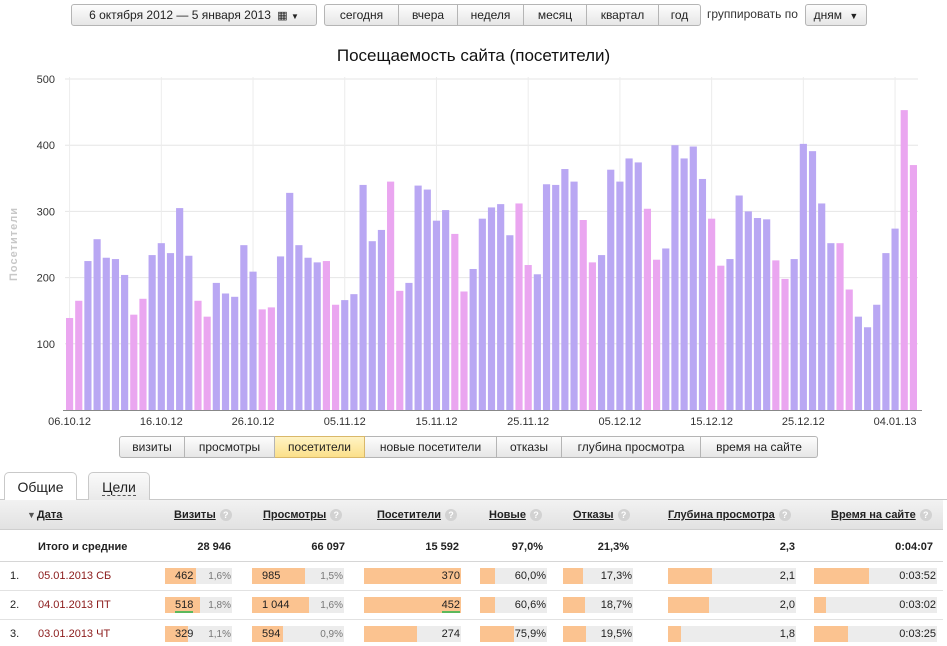 This screenshot has height=646, width=947. Describe the element at coordinates (15, 605) in the screenshot. I see `row-index: 2.` at that location.